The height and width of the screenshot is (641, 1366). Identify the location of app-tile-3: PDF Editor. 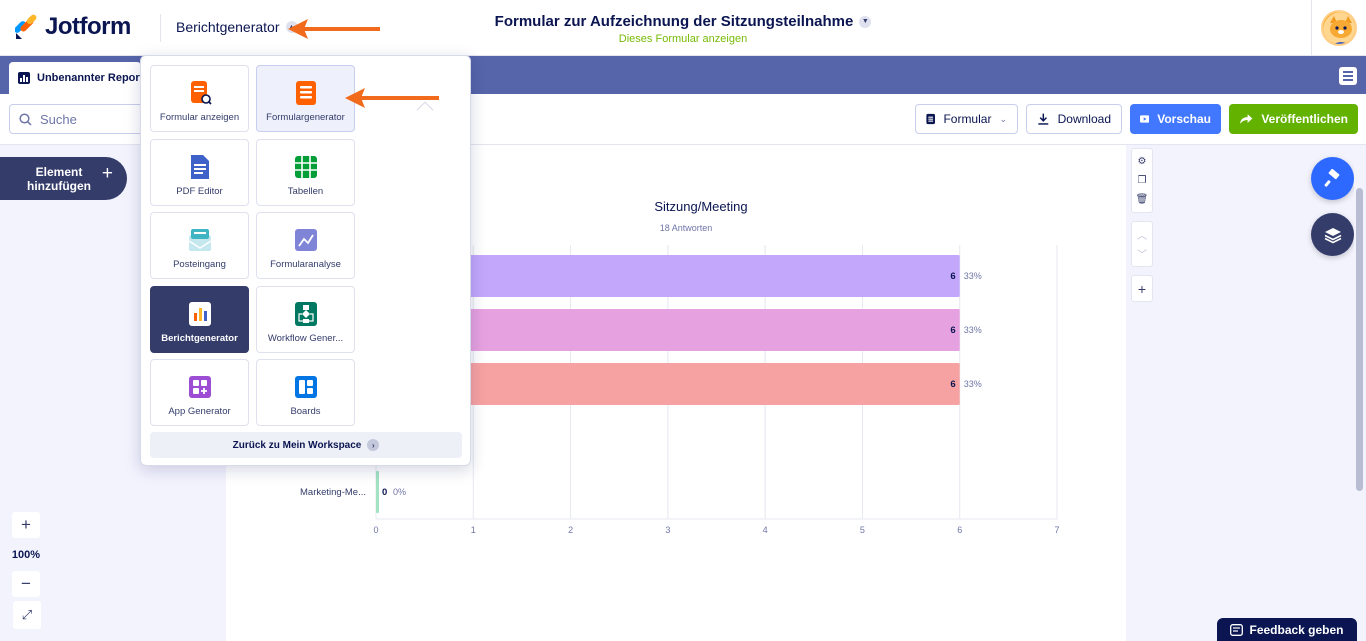
(199, 172).